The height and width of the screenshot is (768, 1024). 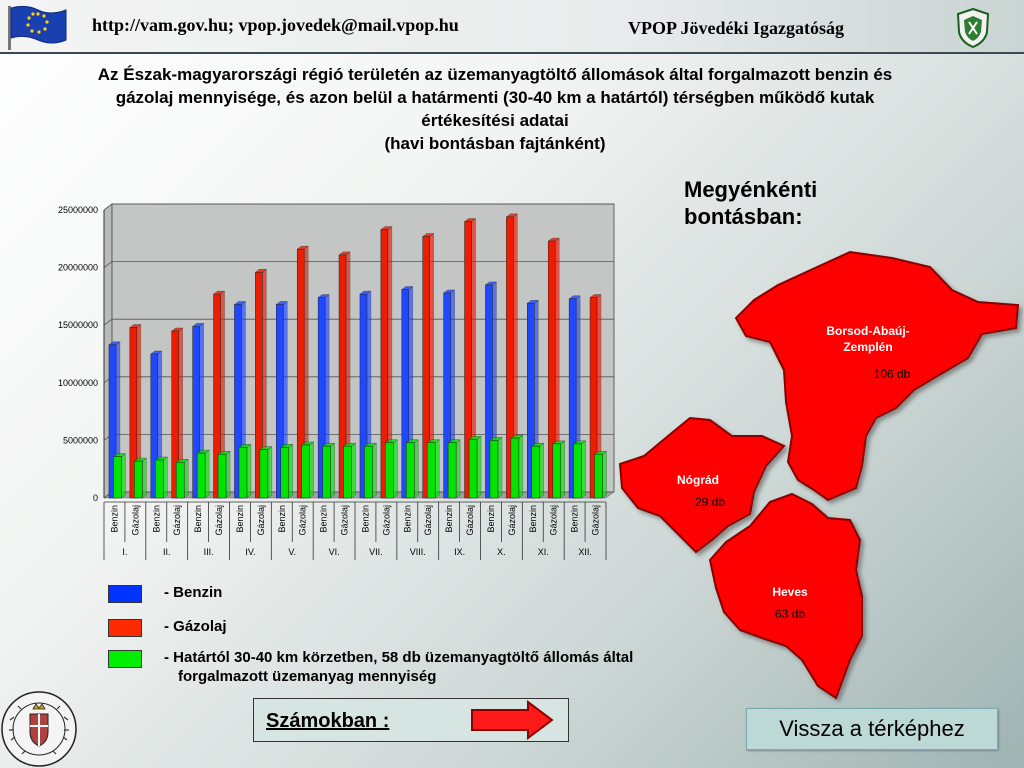 What do you see at coordinates (78, 268) in the screenshot?
I see `y-tick-label: 20000000` at bounding box center [78, 268].